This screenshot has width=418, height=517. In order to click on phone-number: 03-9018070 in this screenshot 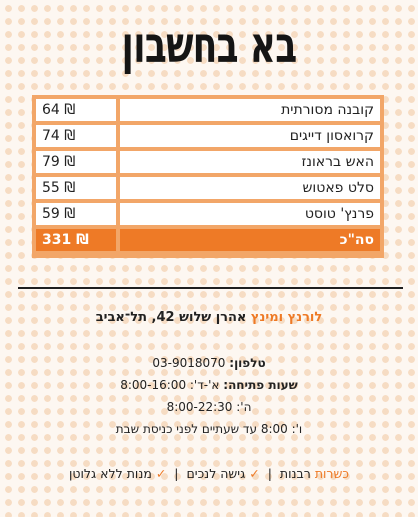, I will do `click(189, 363)`.